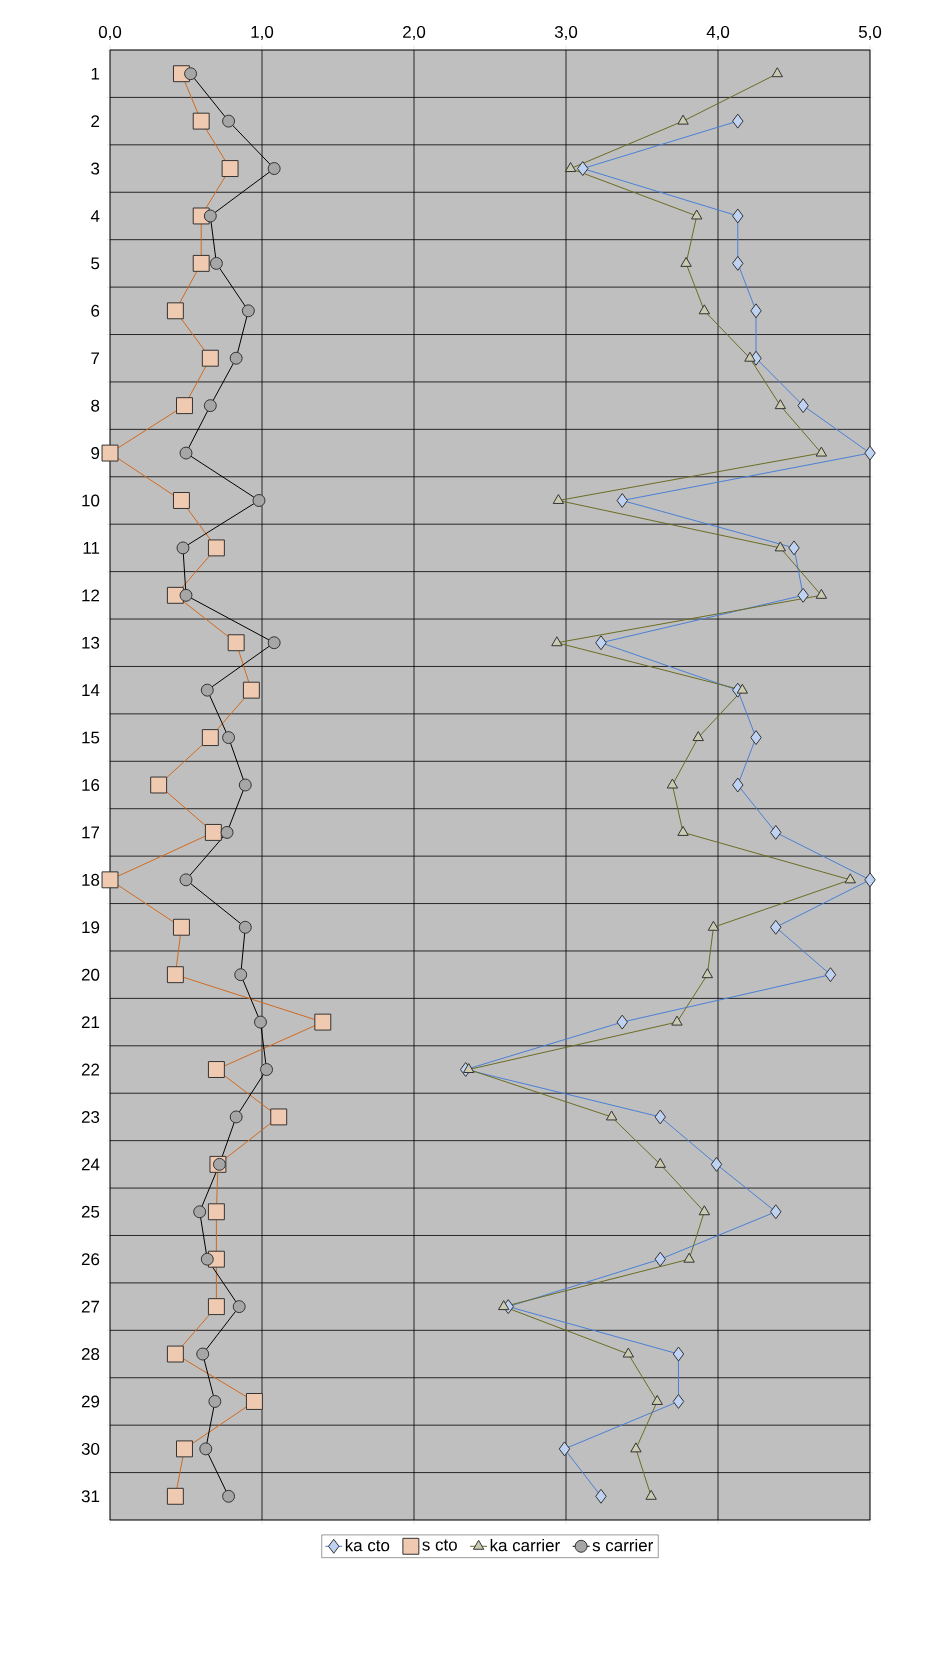  I want to click on y-tick-label: 6, so click(95, 310).